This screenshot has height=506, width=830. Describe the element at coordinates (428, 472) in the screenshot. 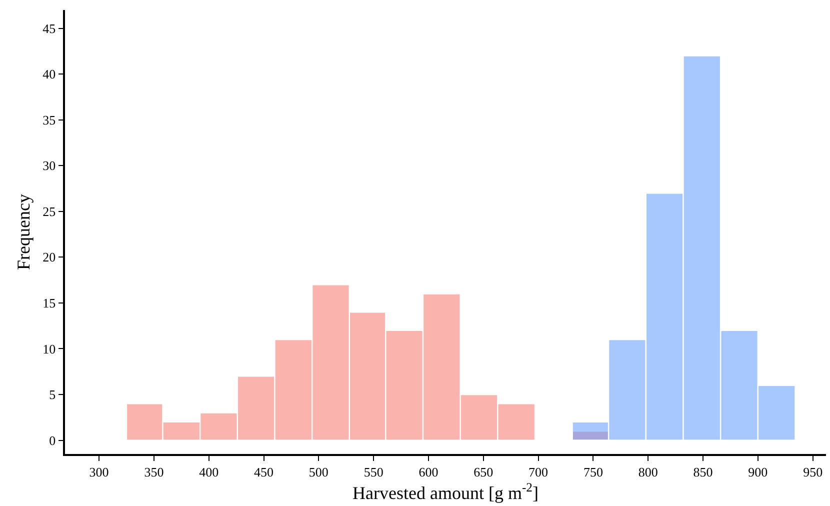

I see `x-tick-label: 600` at that location.